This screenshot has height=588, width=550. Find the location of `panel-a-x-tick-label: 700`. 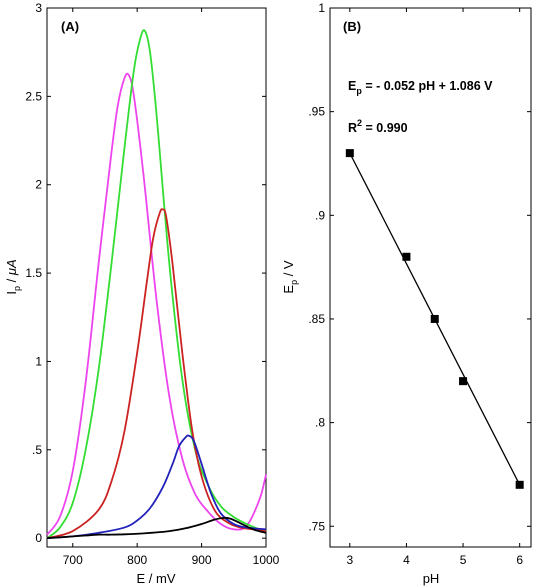

panel-a-x-tick-label: 700 is located at coordinates (73, 560).